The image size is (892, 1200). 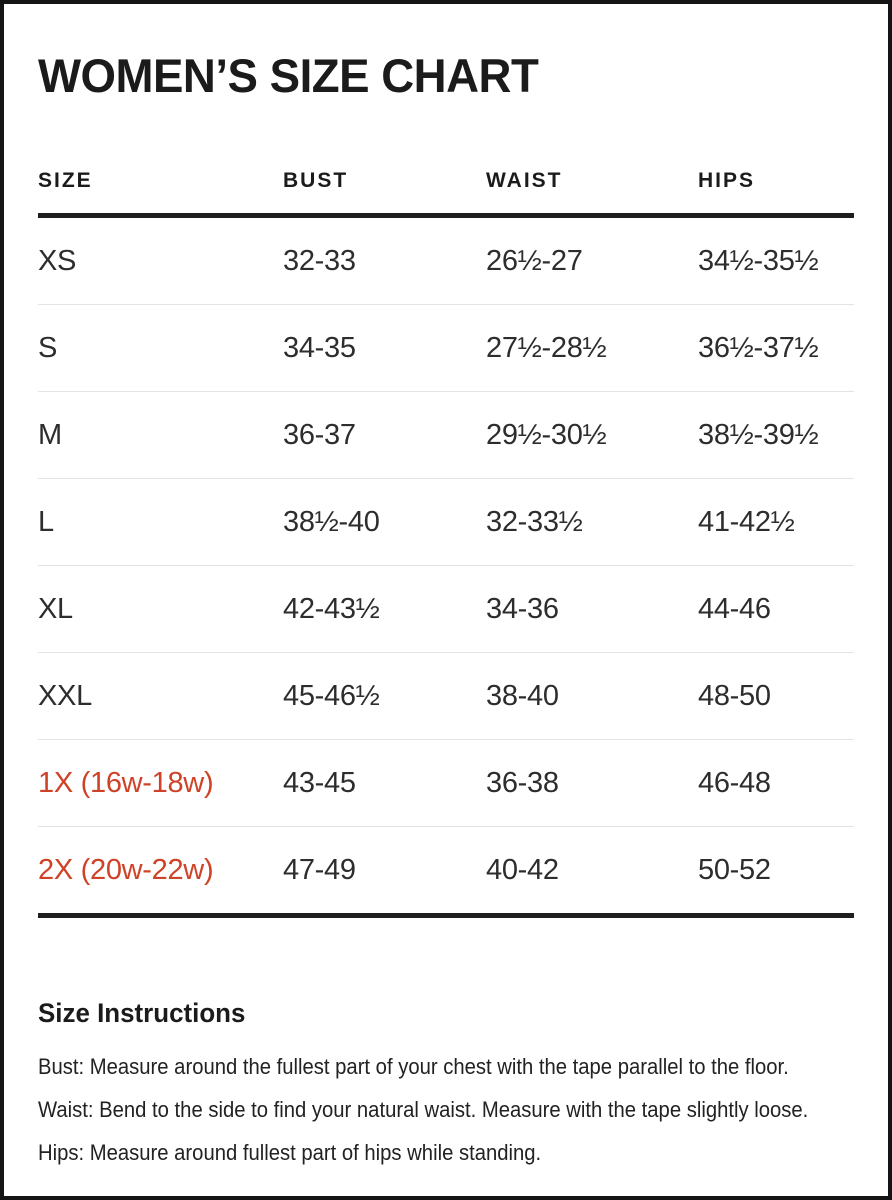 I want to click on column-header-bust: BUST, so click(x=316, y=180).